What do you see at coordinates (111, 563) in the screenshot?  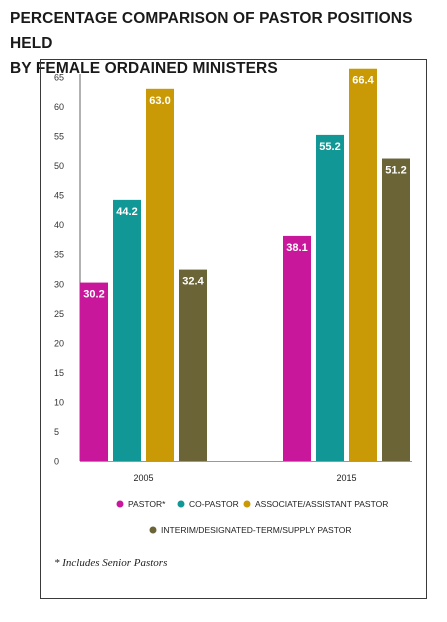 I see `footnote: * Includes Senior Pastors` at bounding box center [111, 563].